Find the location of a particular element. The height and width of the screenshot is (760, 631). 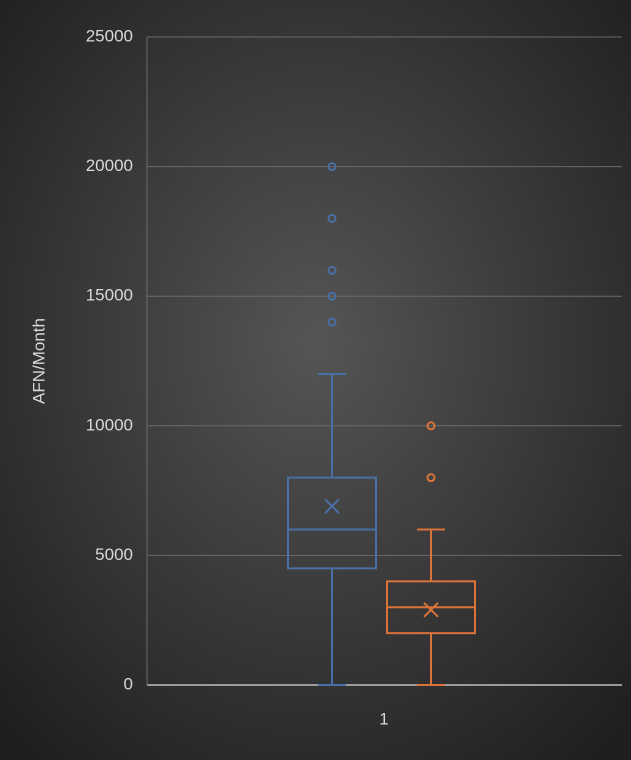

y-tick-label: 10000 is located at coordinates (109, 424).